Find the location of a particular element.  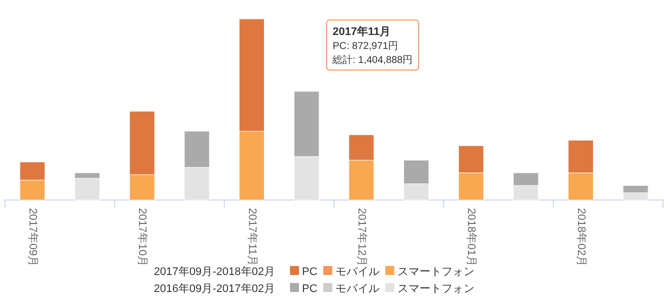

x-tick-label: 2017年11月 is located at coordinates (252, 237).